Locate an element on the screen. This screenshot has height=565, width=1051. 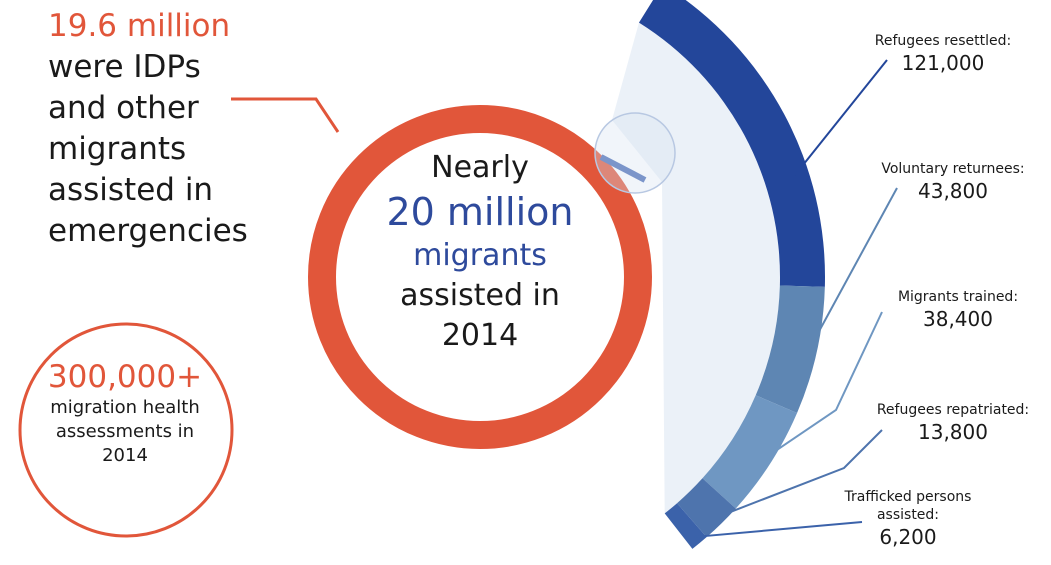
label-returnees-value: 43,800 is located at coordinates (953, 191).